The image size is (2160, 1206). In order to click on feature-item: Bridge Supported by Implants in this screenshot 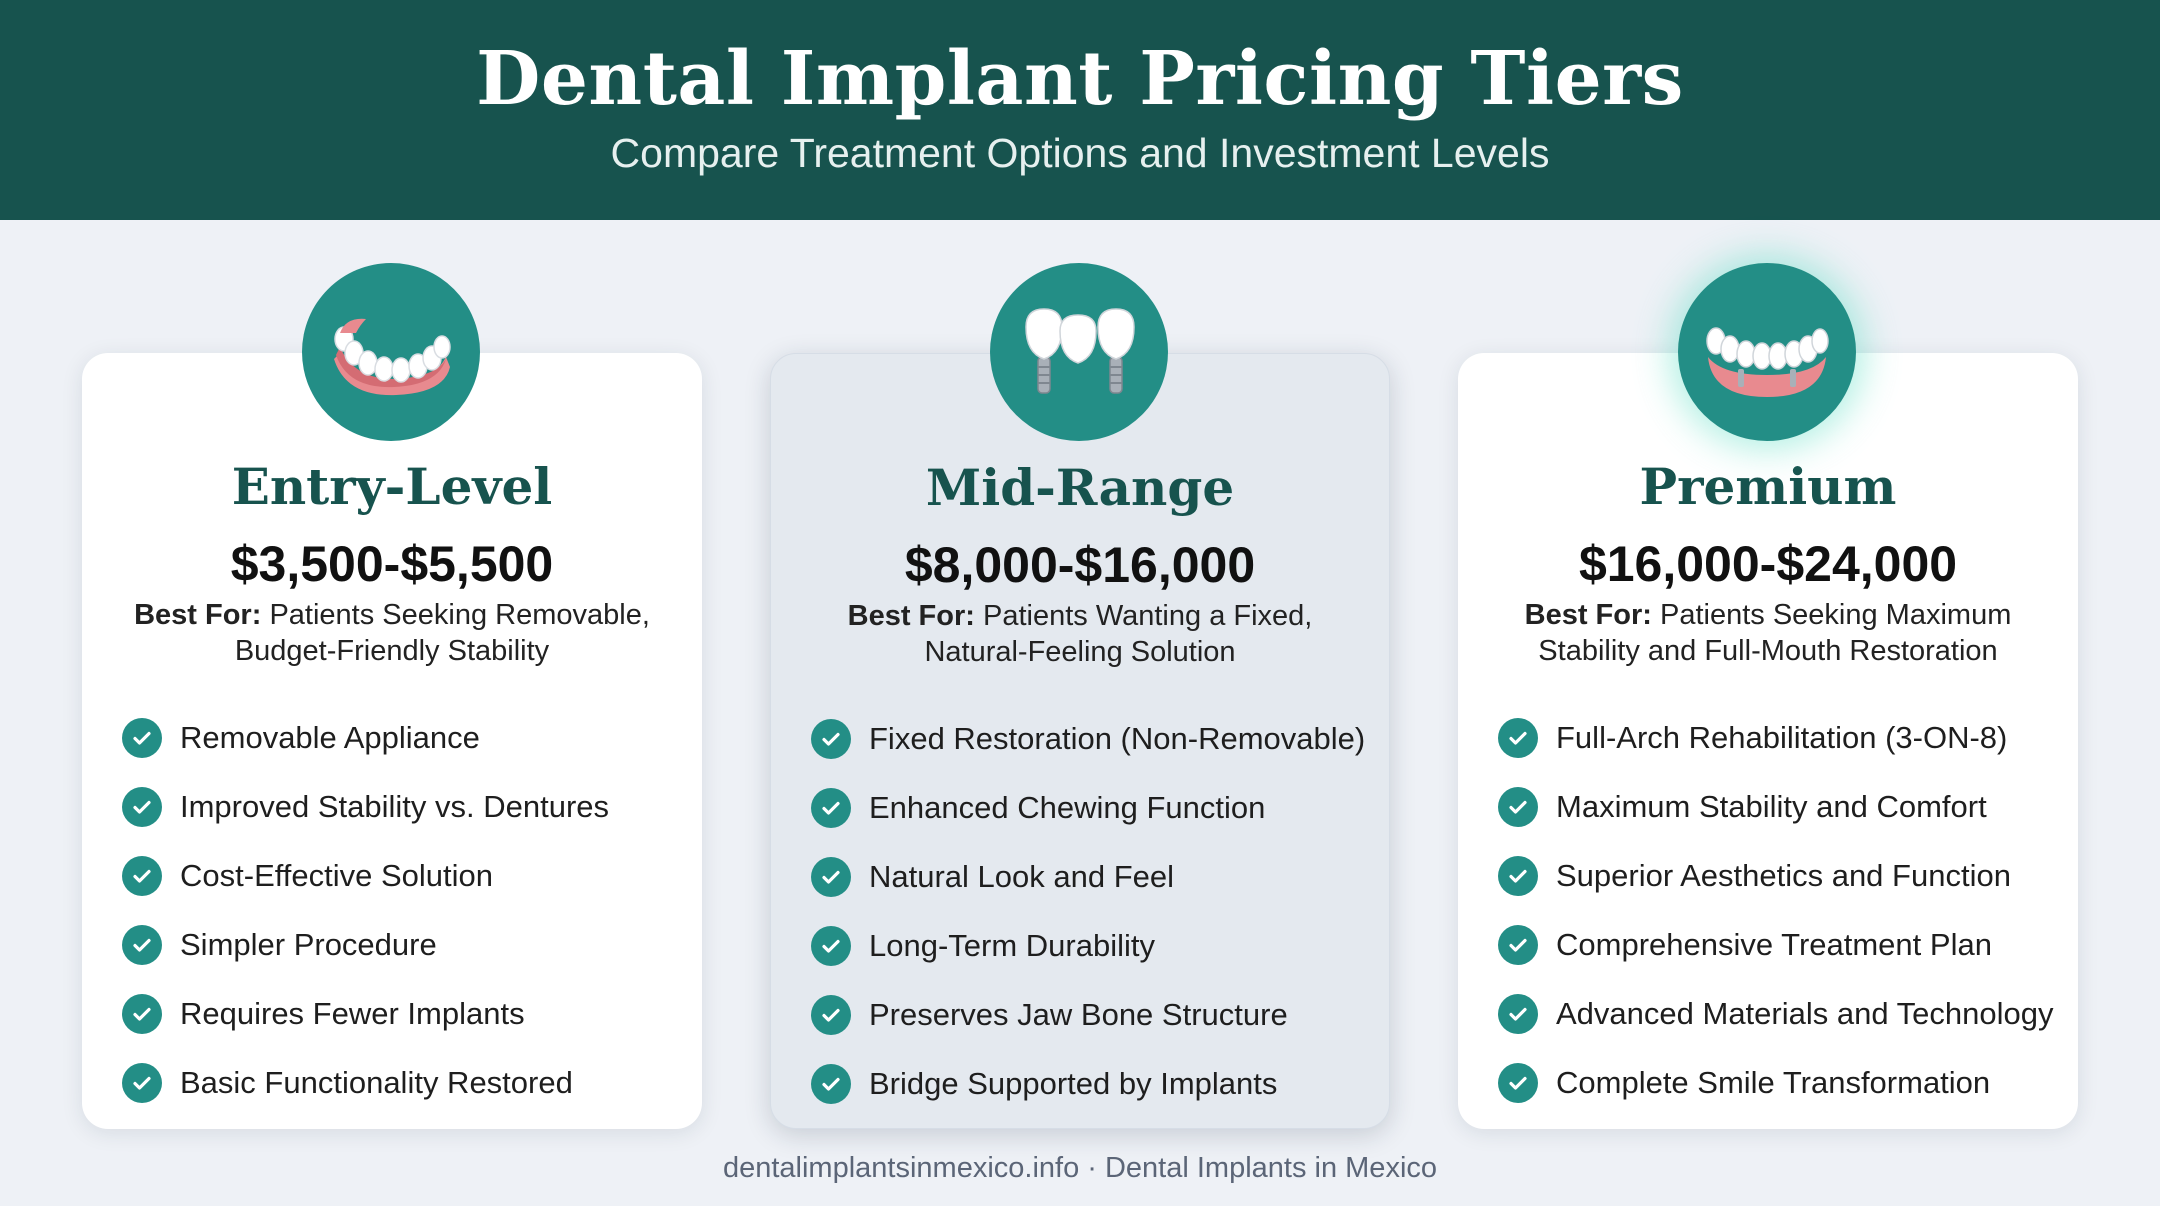, I will do `click(1090, 1083)`.